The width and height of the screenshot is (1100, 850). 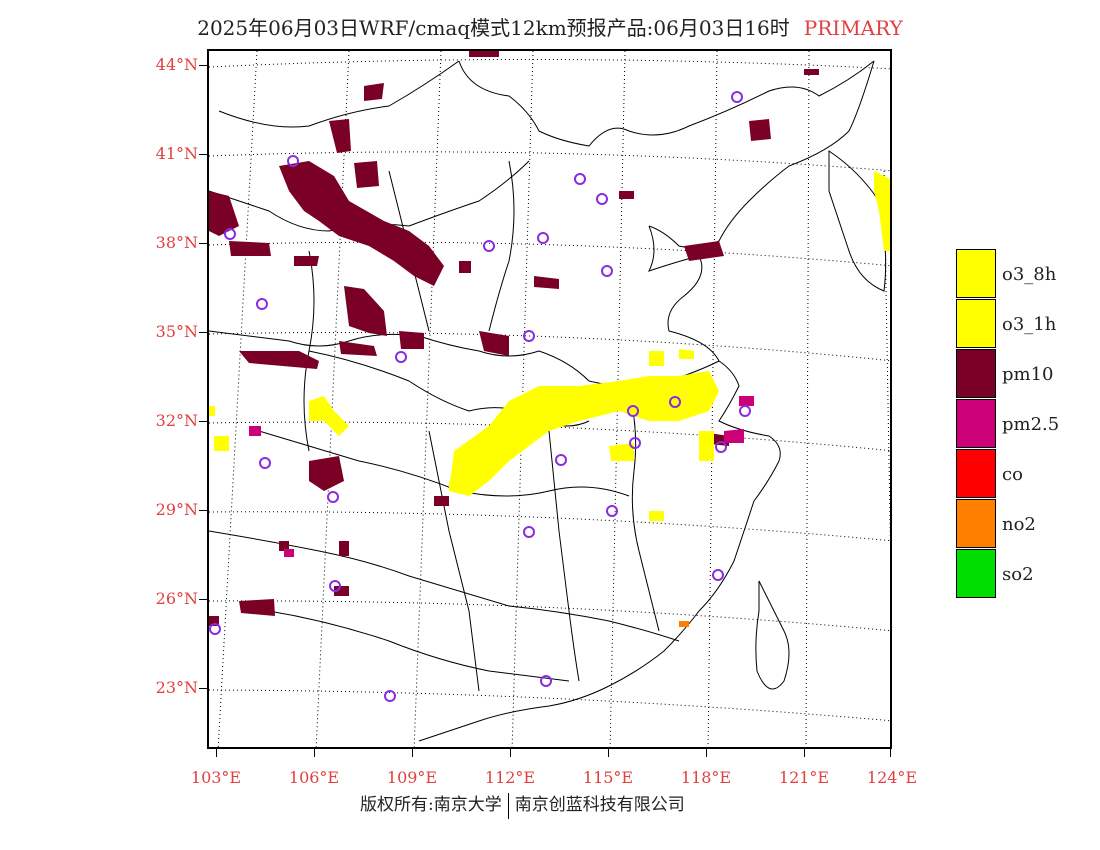 I want to click on title-main: 2025年06月03日WRF/cmaq模式12km预报产品:06月03日16时, so click(x=493, y=28).